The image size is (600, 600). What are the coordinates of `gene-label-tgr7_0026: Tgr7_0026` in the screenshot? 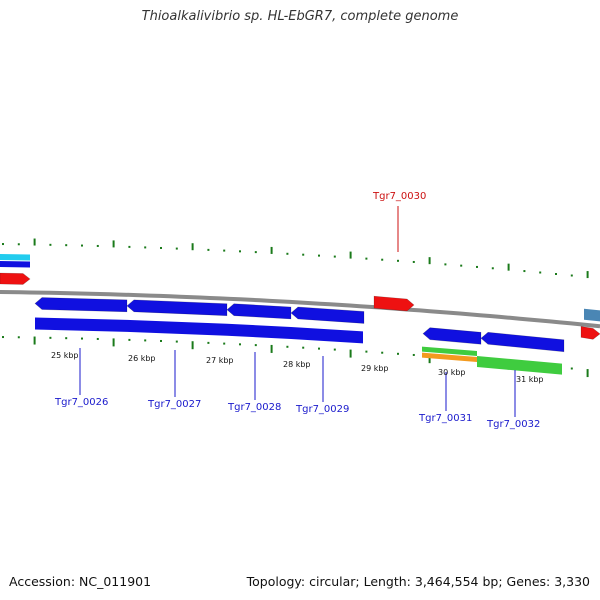 It's located at (81, 402).